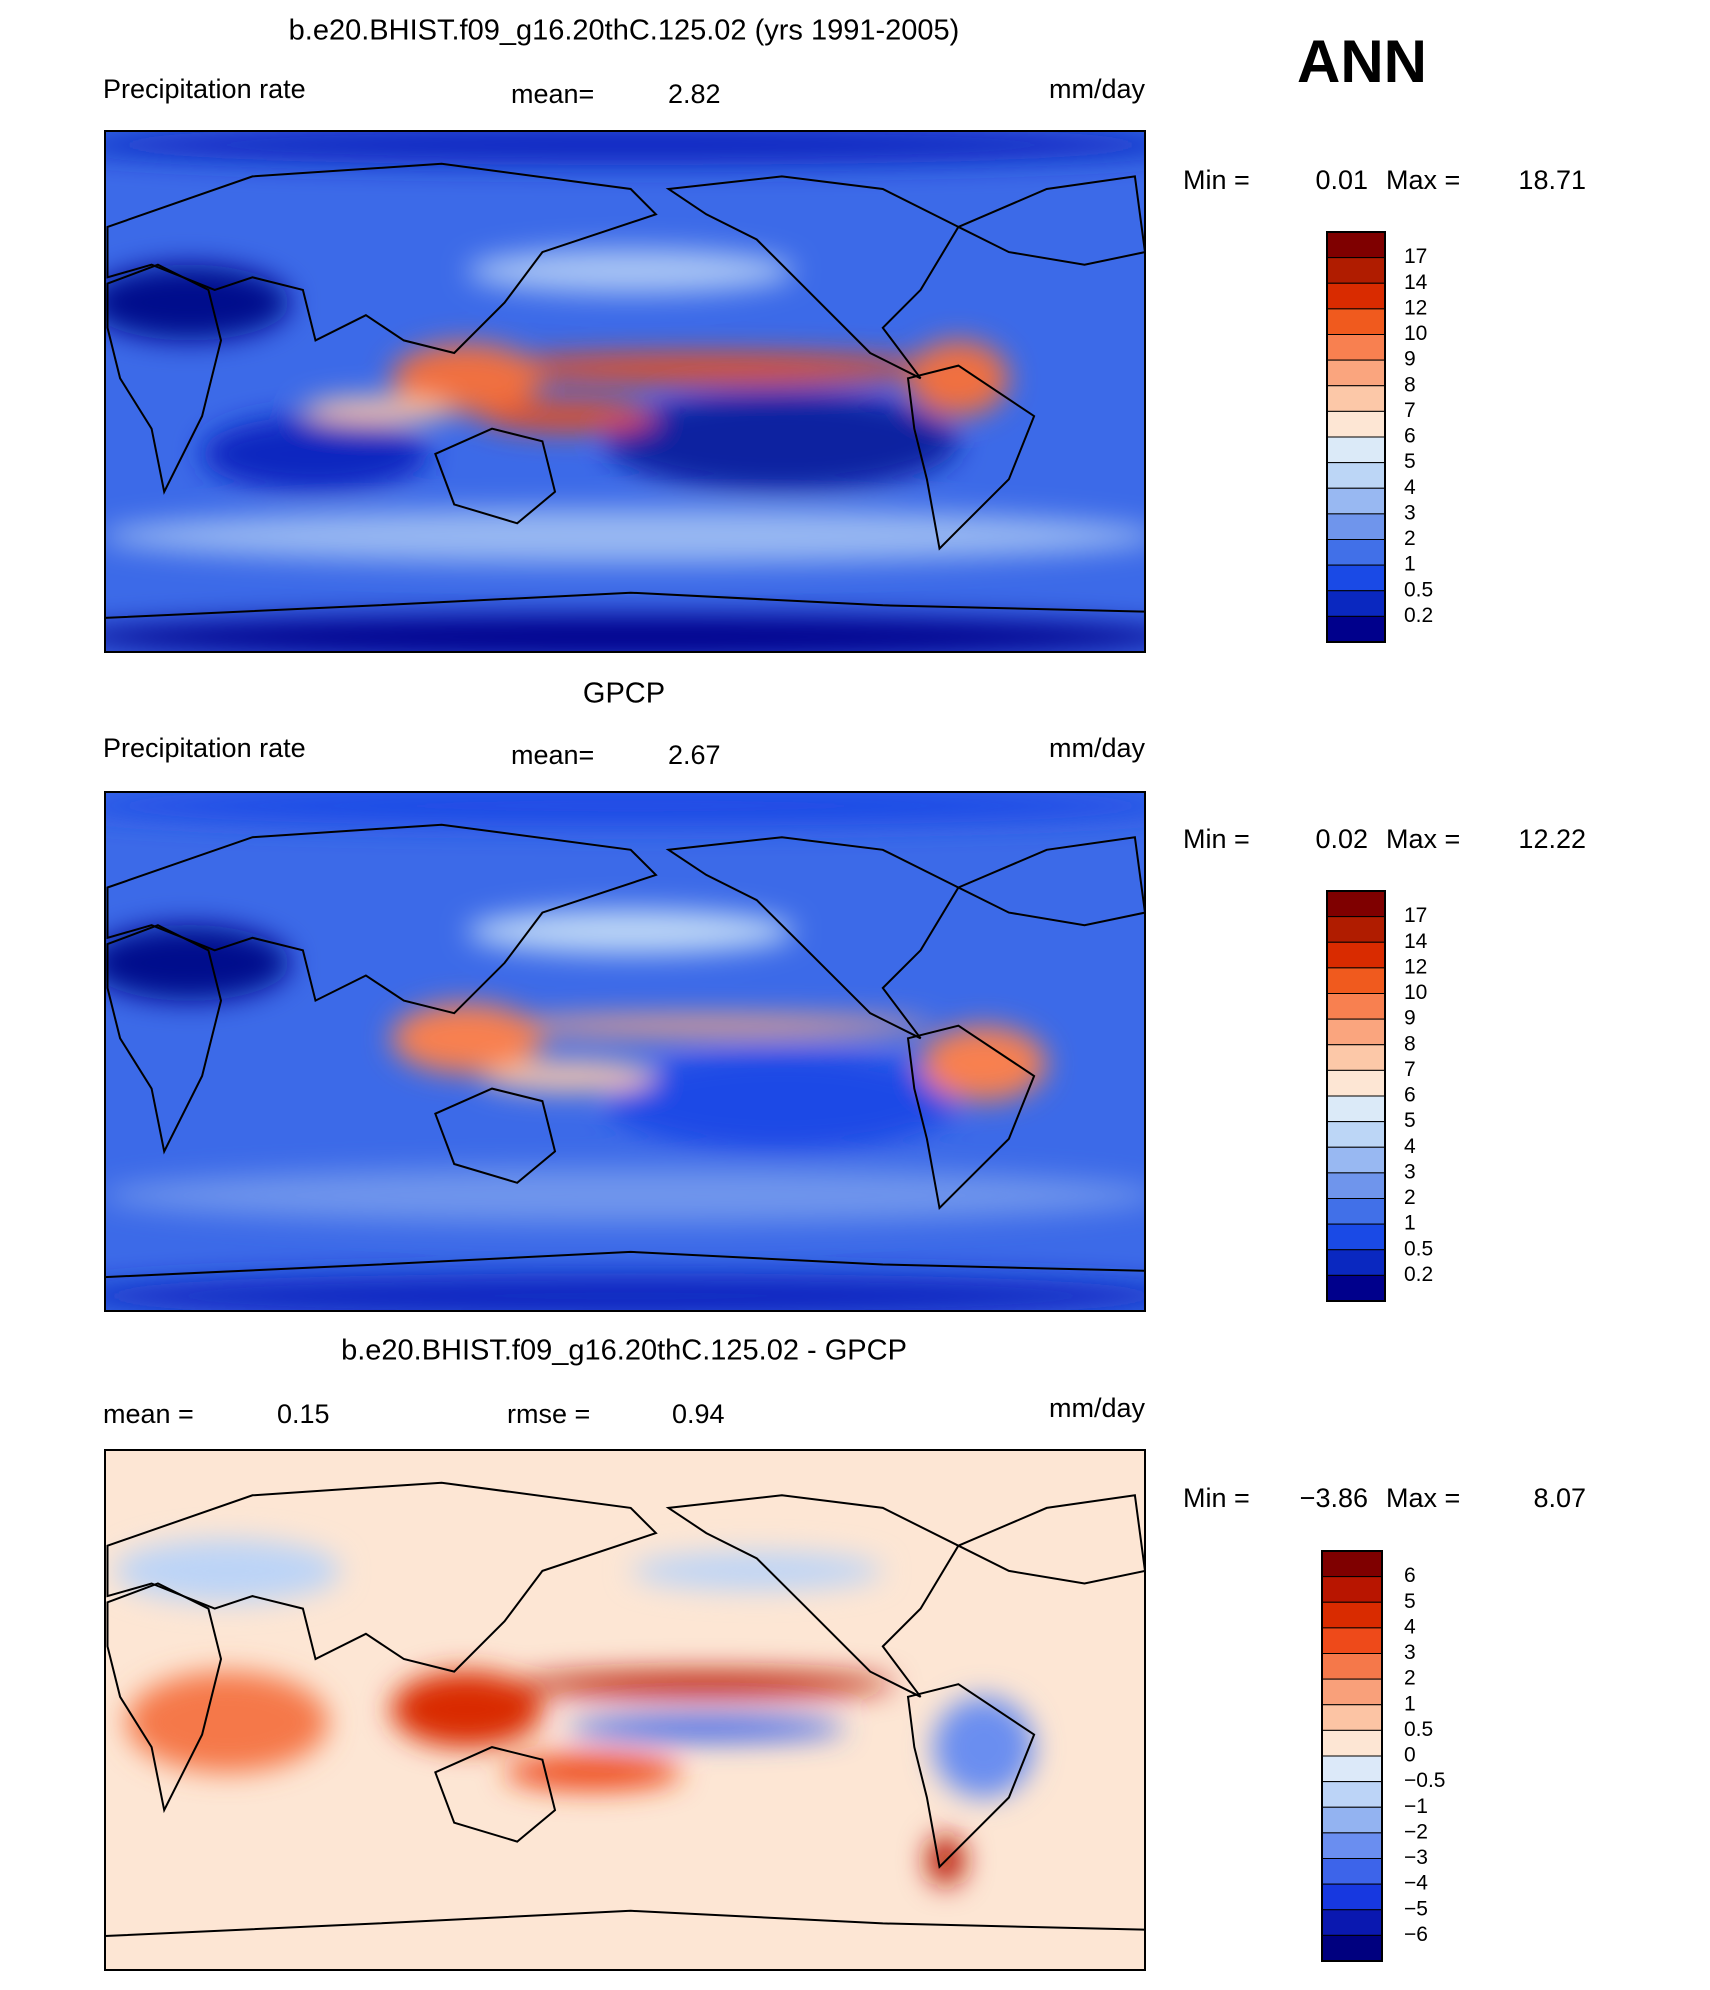 This screenshot has height=1990, width=1710. I want to click on colorbar-label: −1, so click(1416, 1806).